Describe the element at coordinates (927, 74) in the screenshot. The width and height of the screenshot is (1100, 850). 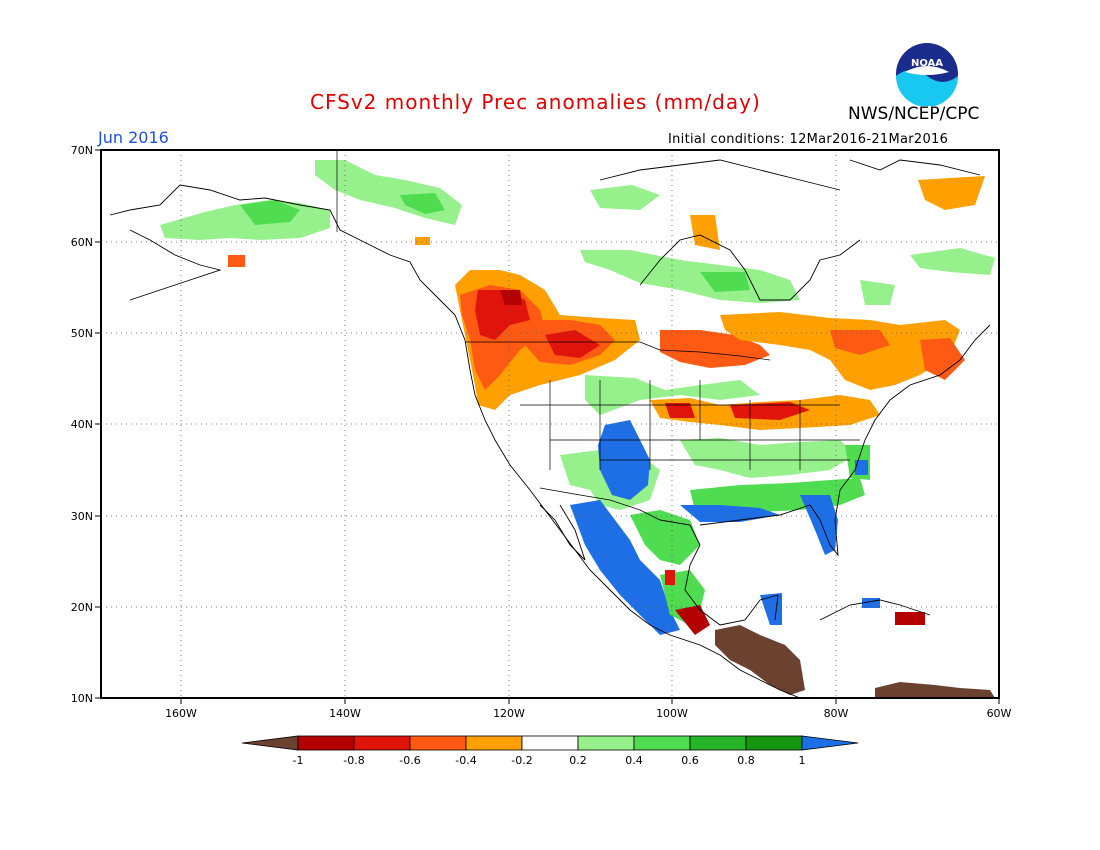
I see `noaa-logo-icon: NOAA` at that location.